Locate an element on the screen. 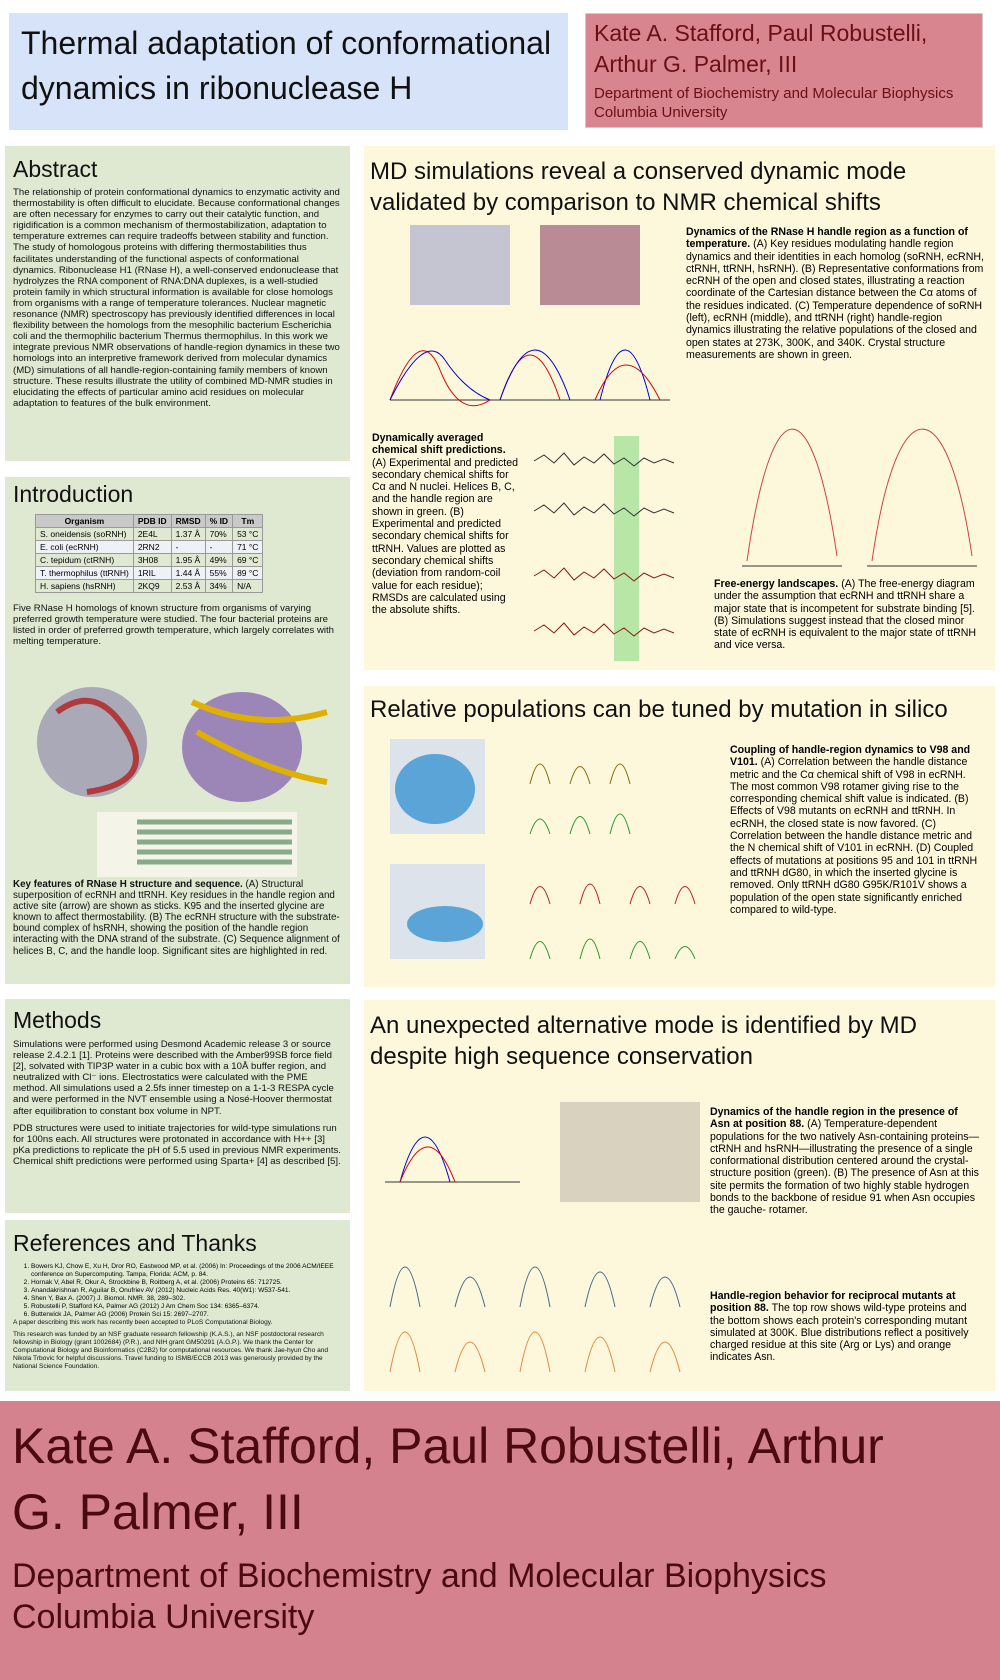 The image size is (1000, 1680). table-row: E. coli (ecRNH) 2RN2- -71 °C is located at coordinates (149, 547).